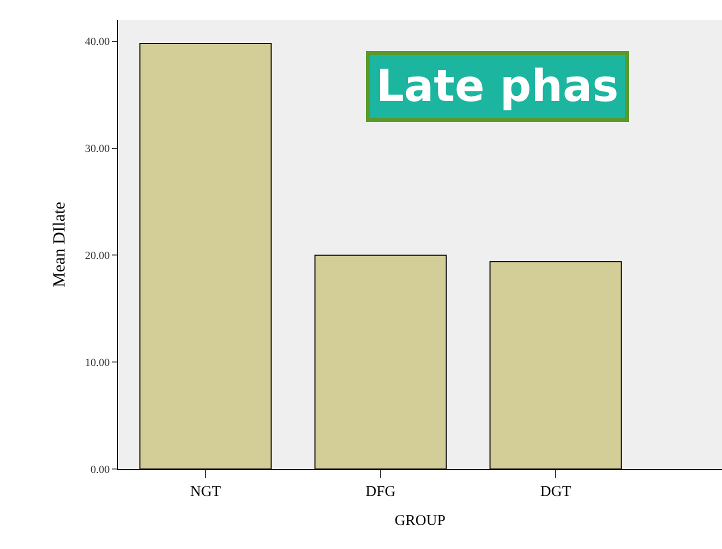 This screenshot has width=722, height=549. What do you see at coordinates (97, 42) in the screenshot?
I see `y-tick-label: 40.00` at bounding box center [97, 42].